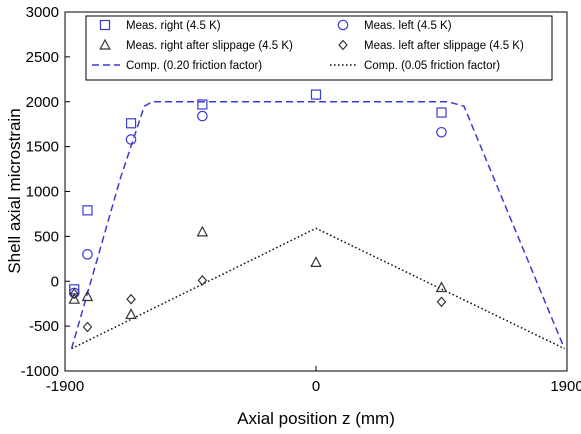  I want to click on x-axis: -1900 0 1900, so click(313, 380).